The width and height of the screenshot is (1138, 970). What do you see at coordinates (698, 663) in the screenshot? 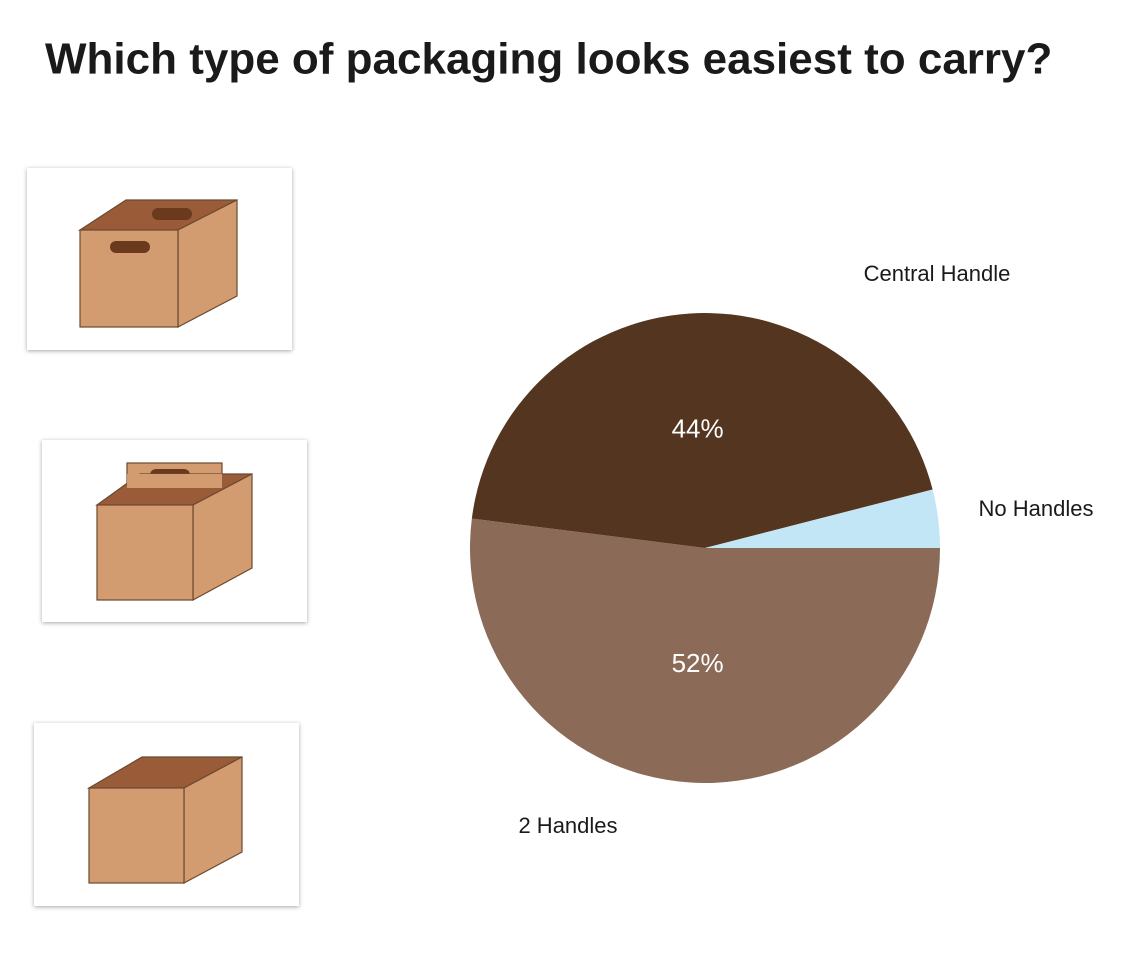
I see `slice-value-label: 52%` at bounding box center [698, 663].